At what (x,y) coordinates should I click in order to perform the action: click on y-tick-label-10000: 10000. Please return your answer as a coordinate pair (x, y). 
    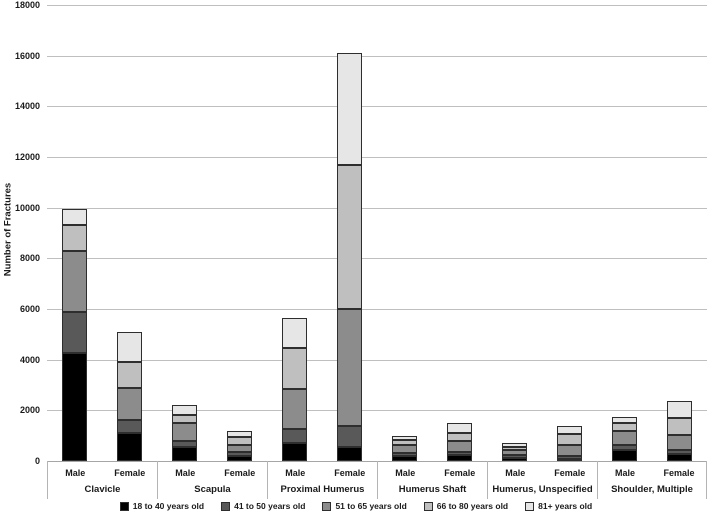
    Looking at the image, I should click on (27, 207).